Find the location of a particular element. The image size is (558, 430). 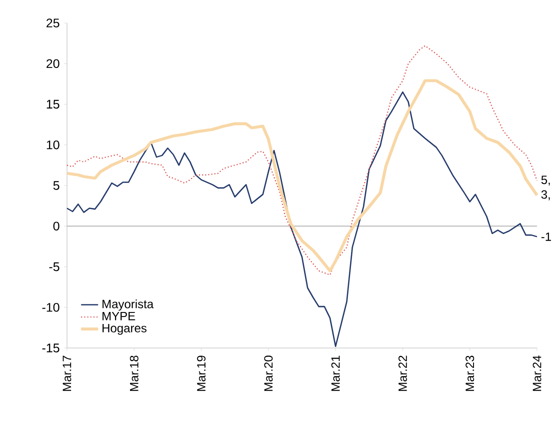

annotation: 3, is located at coordinates (545, 195).